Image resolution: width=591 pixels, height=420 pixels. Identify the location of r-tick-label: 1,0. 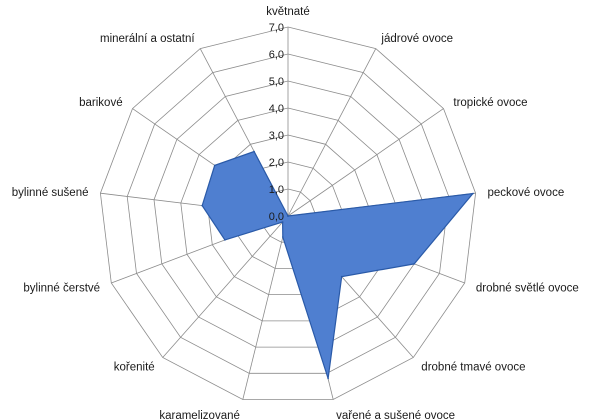
(276, 190).